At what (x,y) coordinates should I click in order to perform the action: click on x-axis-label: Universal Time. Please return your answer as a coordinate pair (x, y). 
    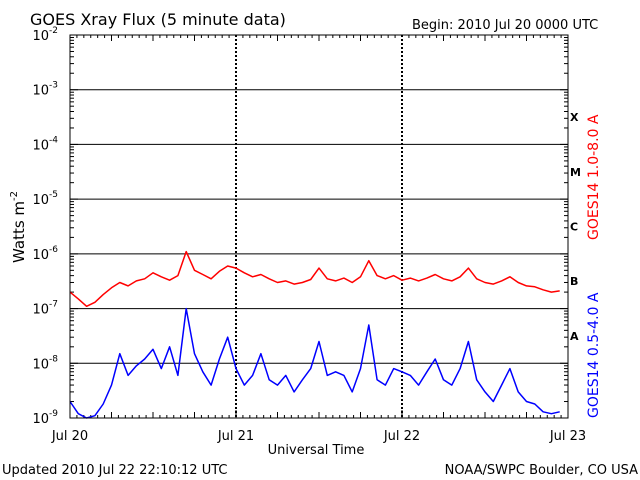
    Looking at the image, I should click on (316, 450).